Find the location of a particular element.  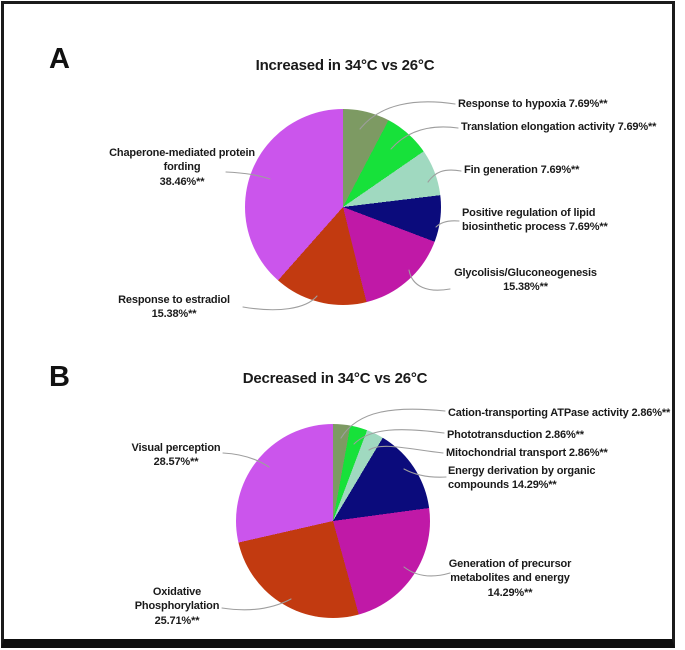

label-b-oxidative: Oxidative Phosphorylation 25.71%** is located at coordinates (177, 606).